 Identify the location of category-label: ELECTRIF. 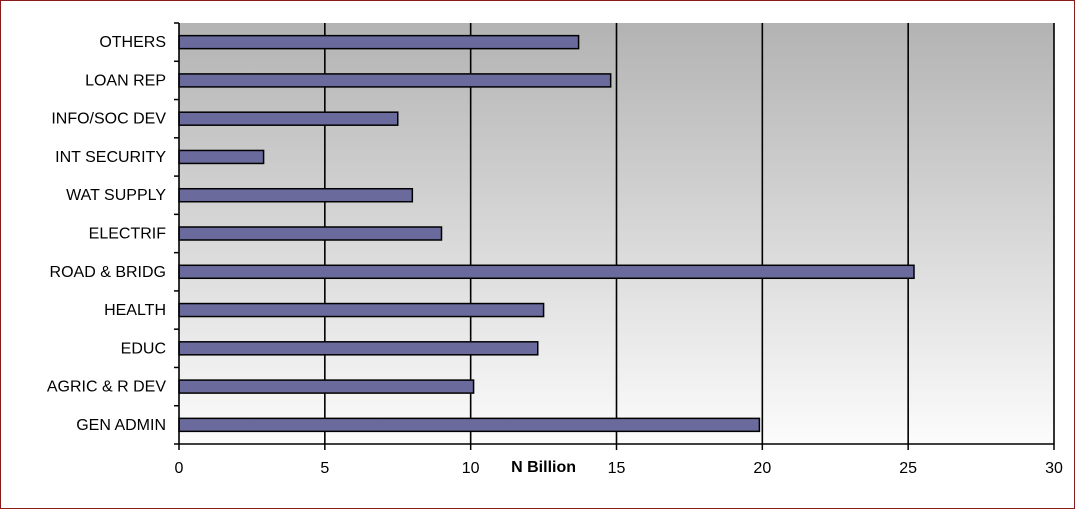
(128, 234).